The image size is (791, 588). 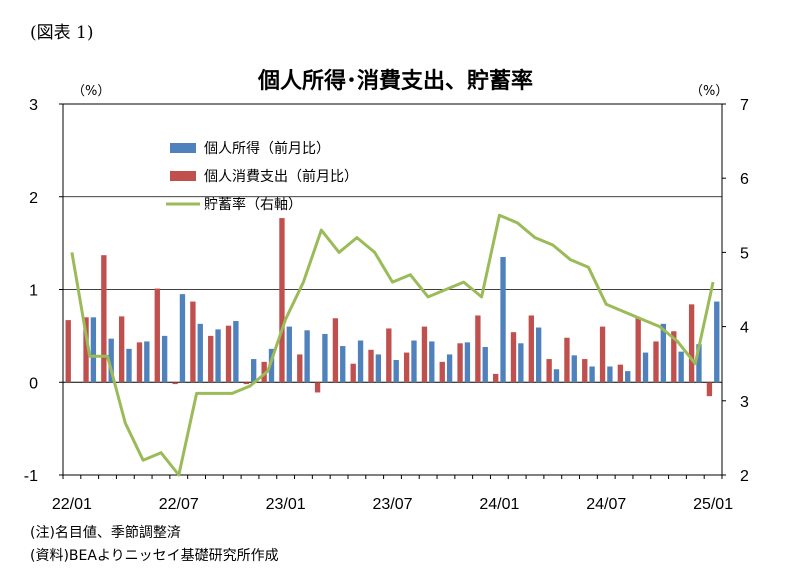 I want to click on y-right-tick-label: 3, so click(x=744, y=402).